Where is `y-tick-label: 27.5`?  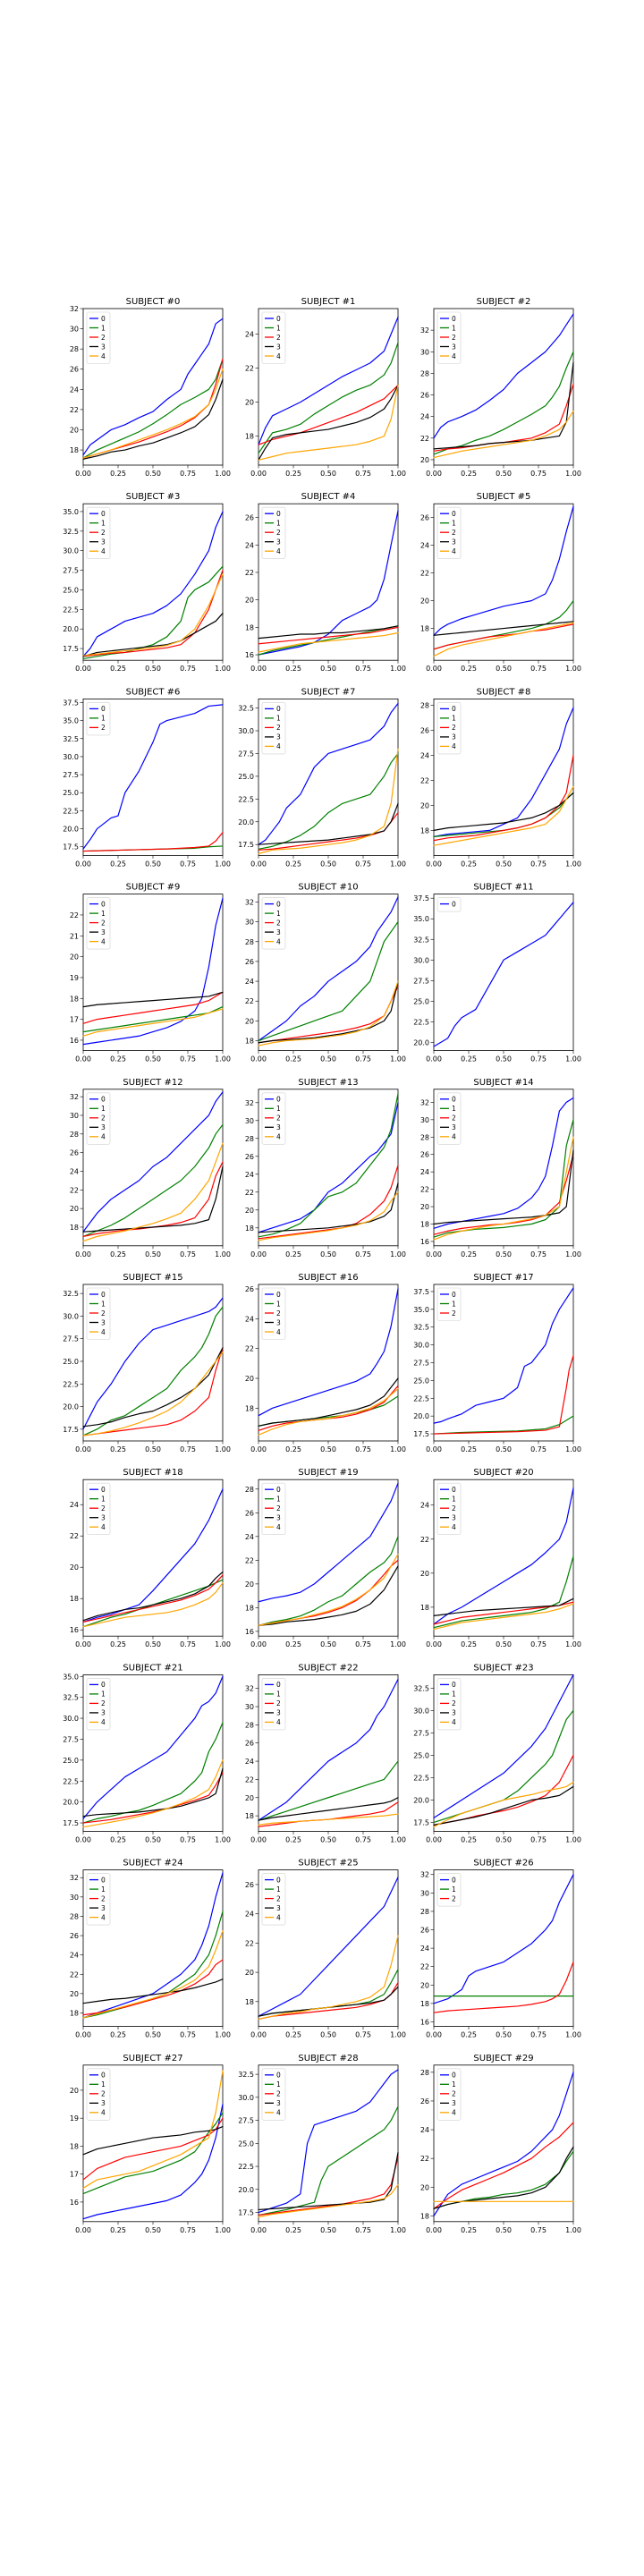
y-tick-label: 27.5 is located at coordinates (421, 1364).